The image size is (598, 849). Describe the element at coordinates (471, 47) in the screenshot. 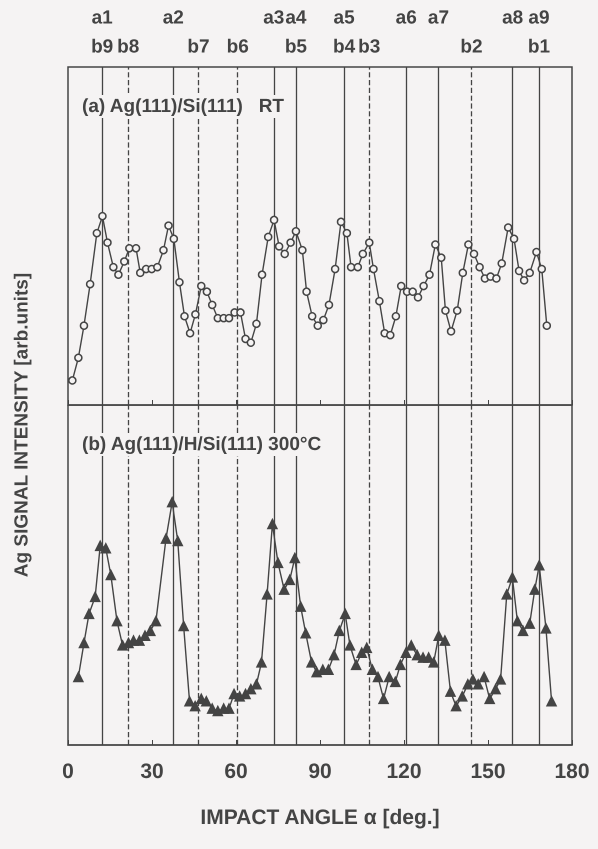

I see `ref-line-label: b2` at that location.